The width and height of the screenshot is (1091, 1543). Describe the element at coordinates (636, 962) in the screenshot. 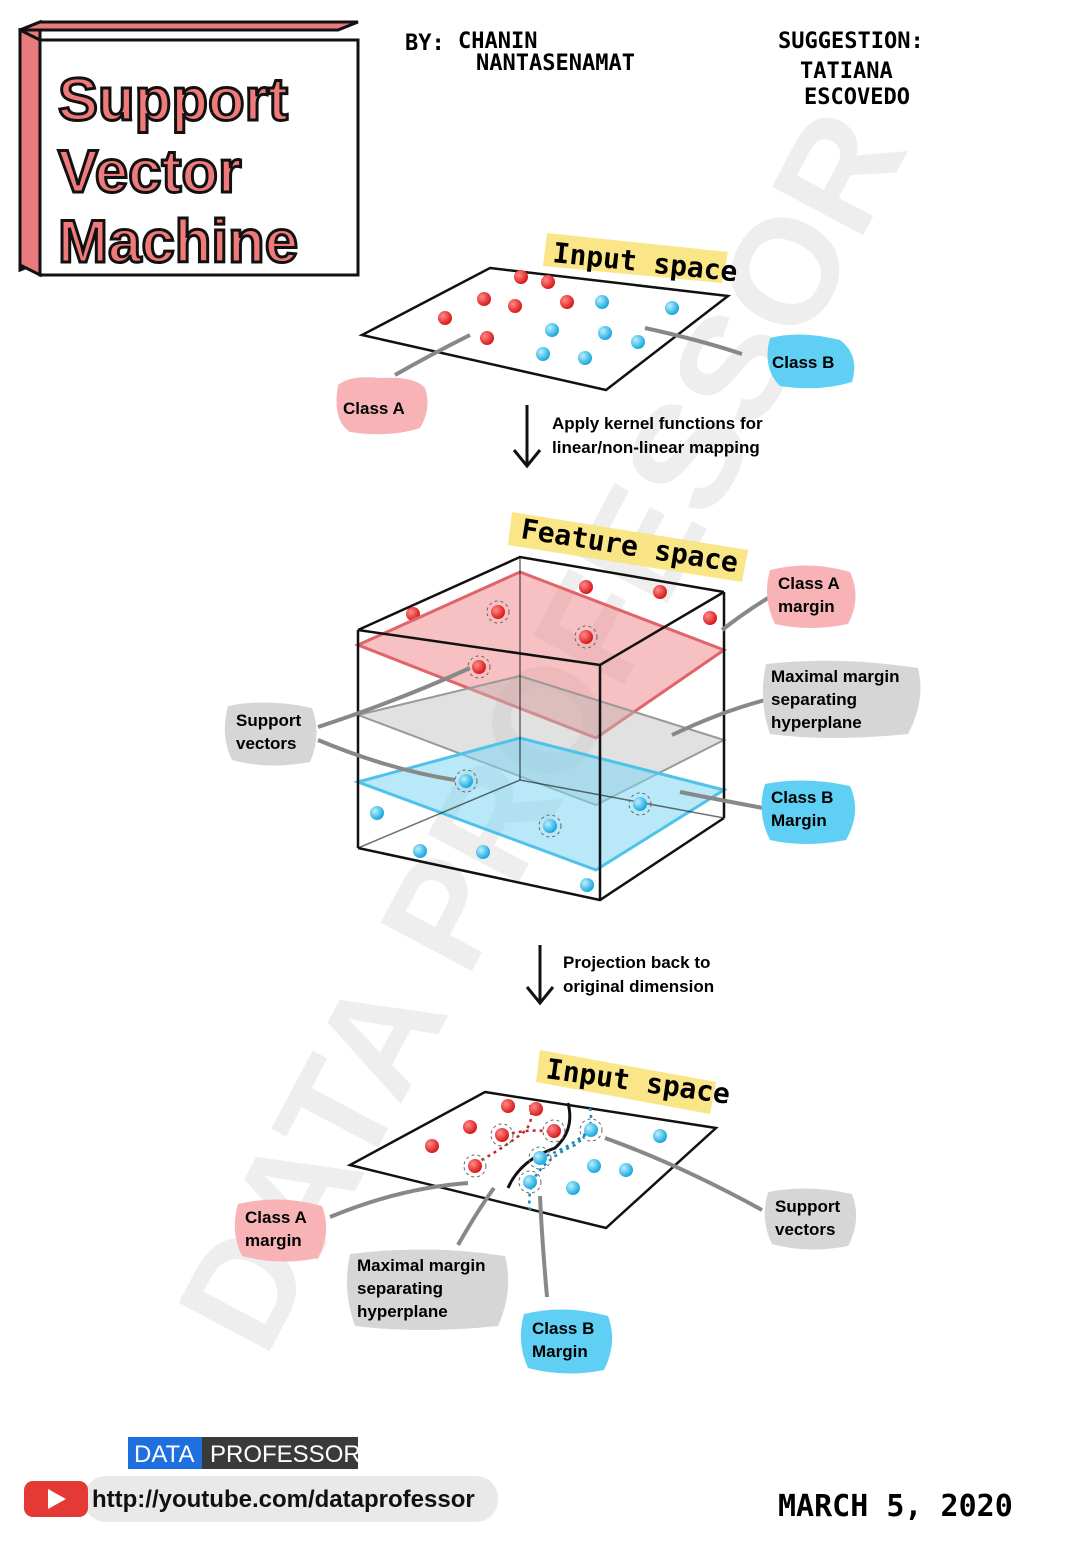

I see `arrow2-line-1: Projection back to` at that location.